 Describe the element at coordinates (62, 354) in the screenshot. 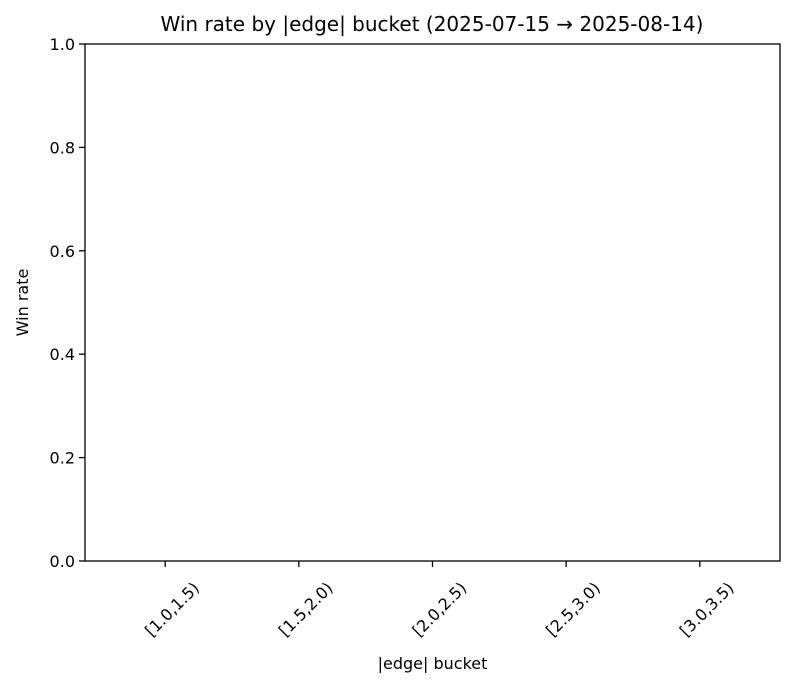

I see `y-tick-label: 0.4` at that location.